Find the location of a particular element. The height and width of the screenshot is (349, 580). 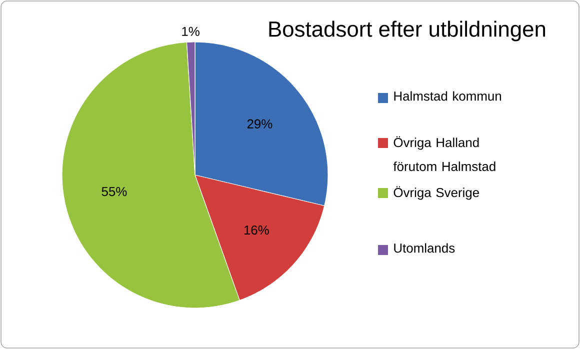

chart-title: Bostadsort efter utbildningen is located at coordinates (407, 31).